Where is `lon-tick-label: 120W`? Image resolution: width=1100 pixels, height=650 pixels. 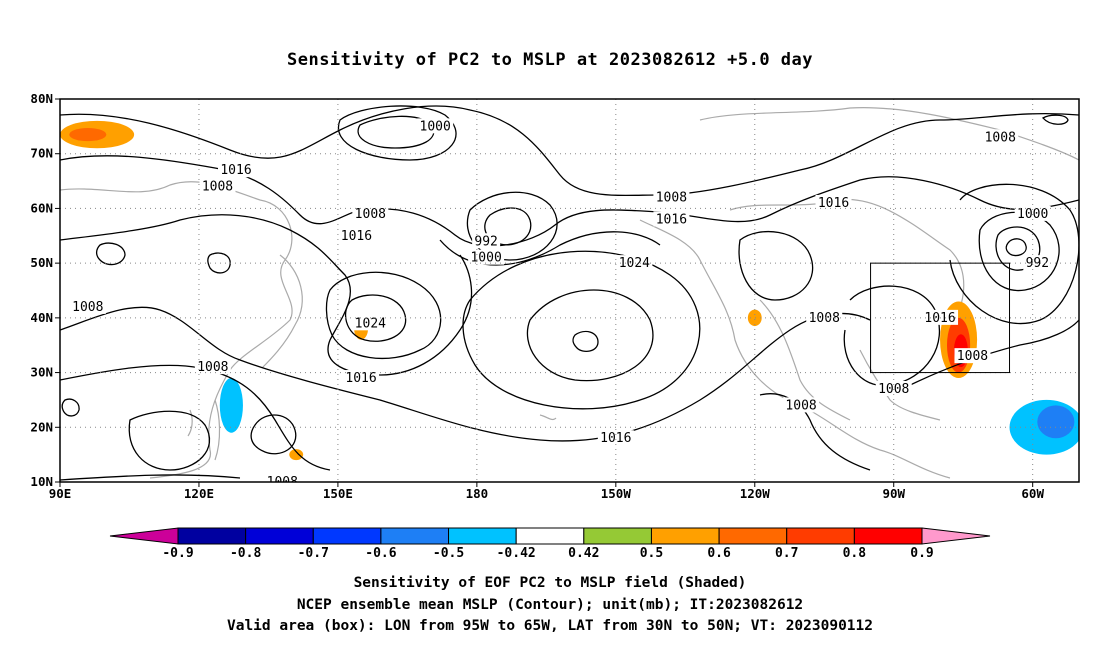 lon-tick-label: 120W is located at coordinates (755, 493).